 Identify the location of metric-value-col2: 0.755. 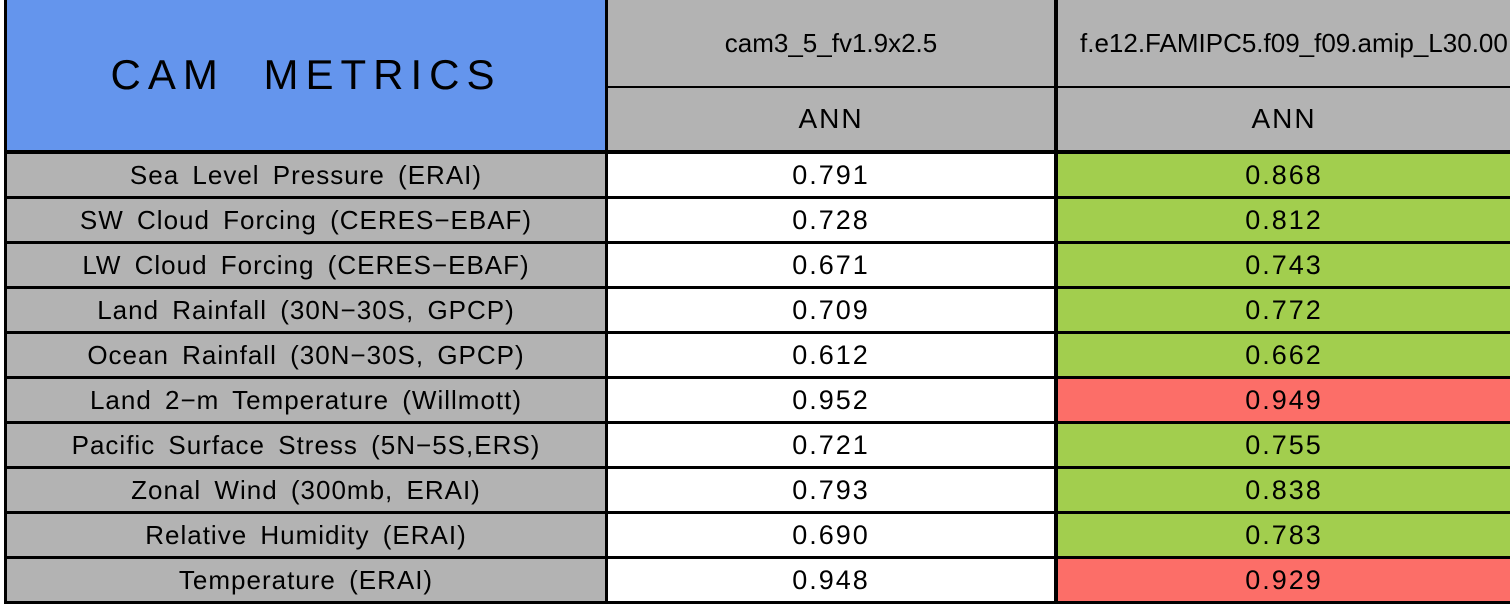
(1284, 445).